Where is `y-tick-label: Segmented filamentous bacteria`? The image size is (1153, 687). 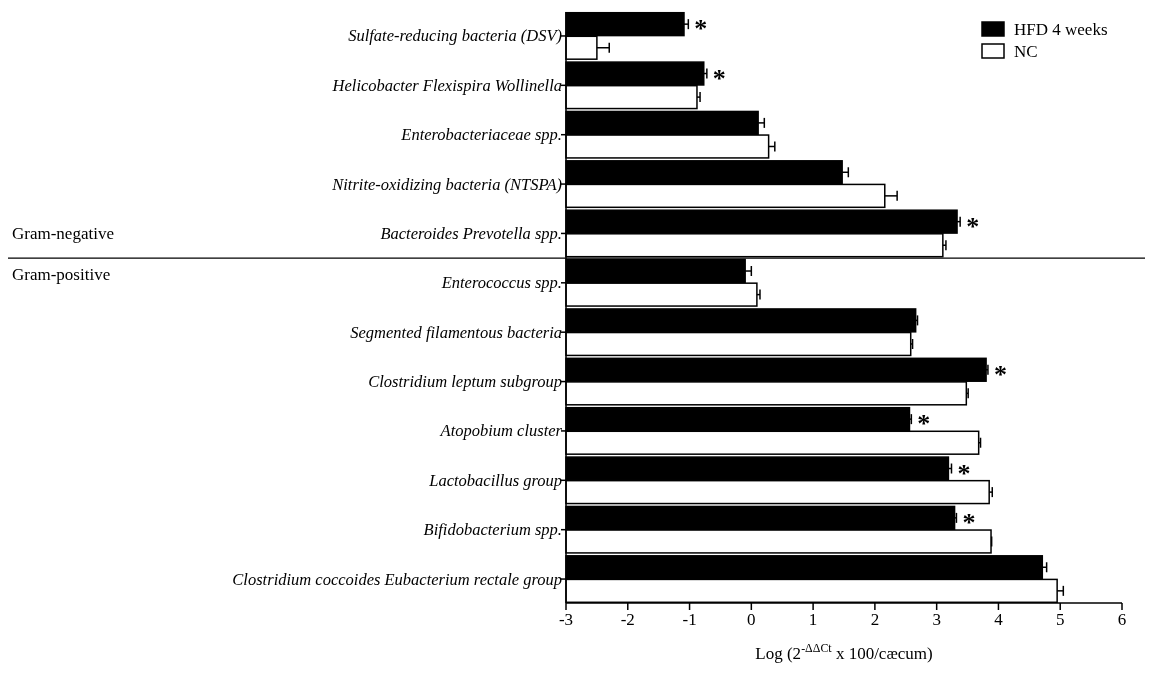
y-tick-label: Segmented filamentous bacteria is located at coordinates (456, 332).